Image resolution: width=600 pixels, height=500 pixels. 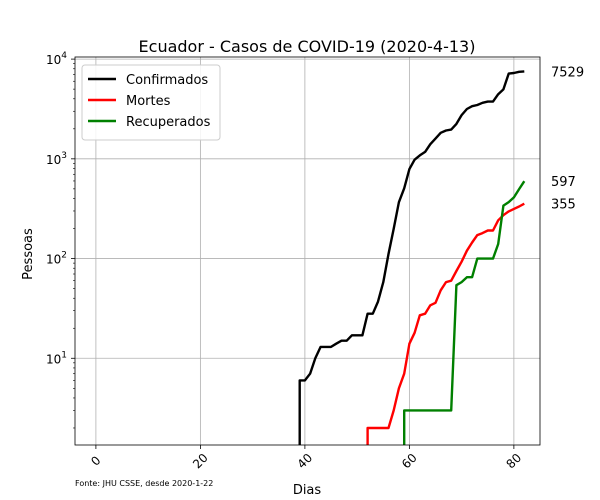 What do you see at coordinates (409, 461) in the screenshot?
I see `x-tick-label: 60` at bounding box center [409, 461].